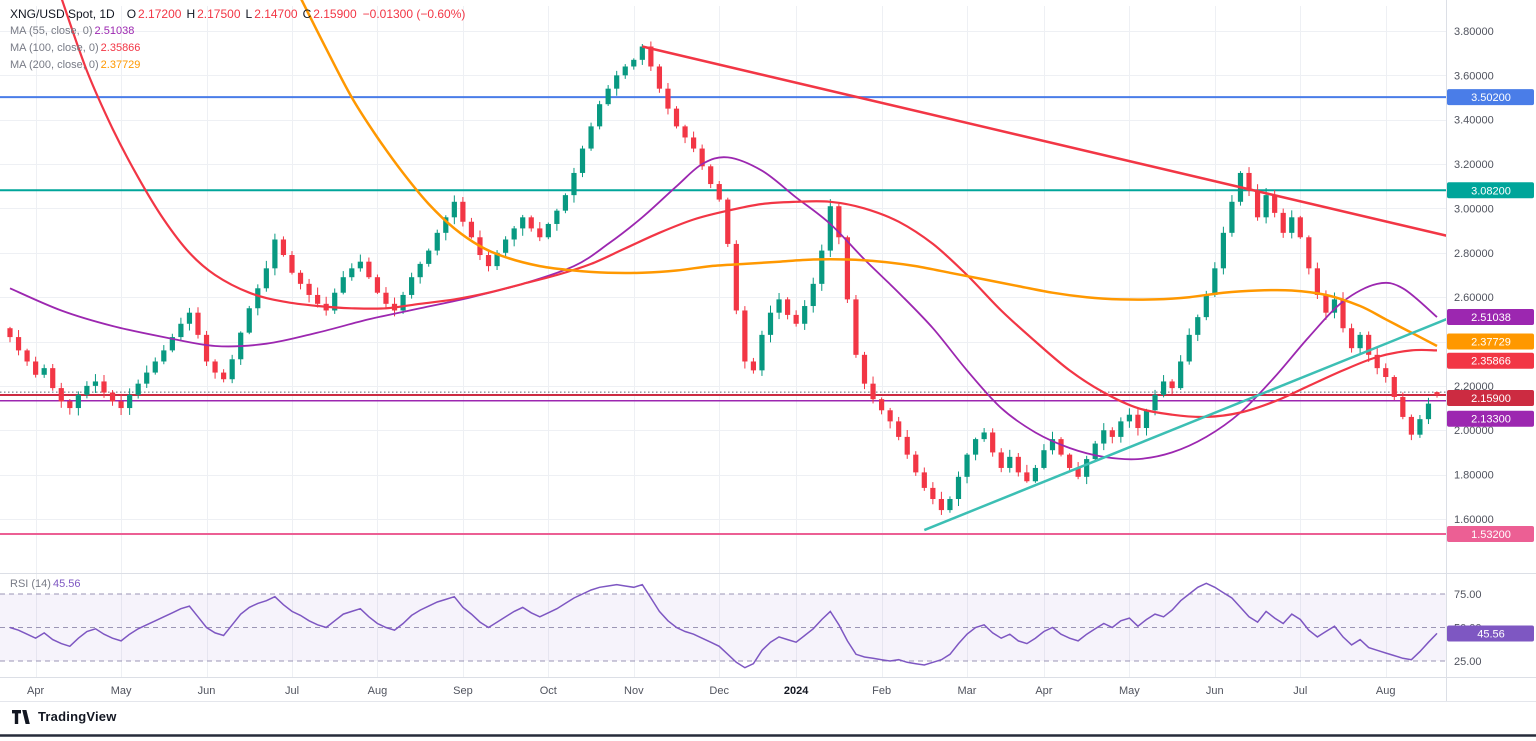  What do you see at coordinates (881, 691) in the screenshot?
I see `svg-text: Feb` at bounding box center [881, 691].